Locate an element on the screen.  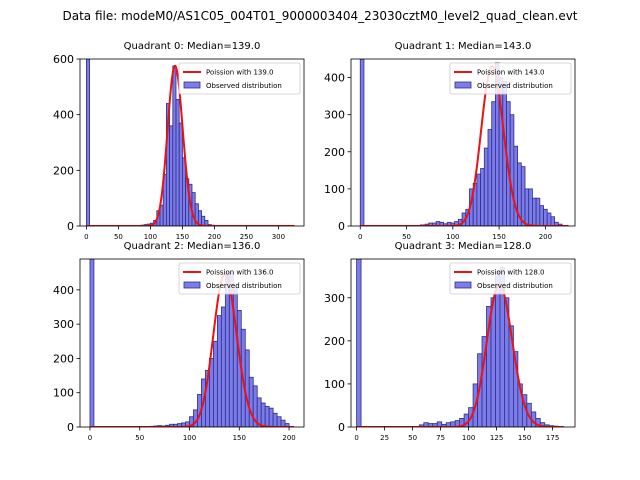
quadrant-3-title: Quadrant 3: Median=128.0 is located at coordinates (463, 246).